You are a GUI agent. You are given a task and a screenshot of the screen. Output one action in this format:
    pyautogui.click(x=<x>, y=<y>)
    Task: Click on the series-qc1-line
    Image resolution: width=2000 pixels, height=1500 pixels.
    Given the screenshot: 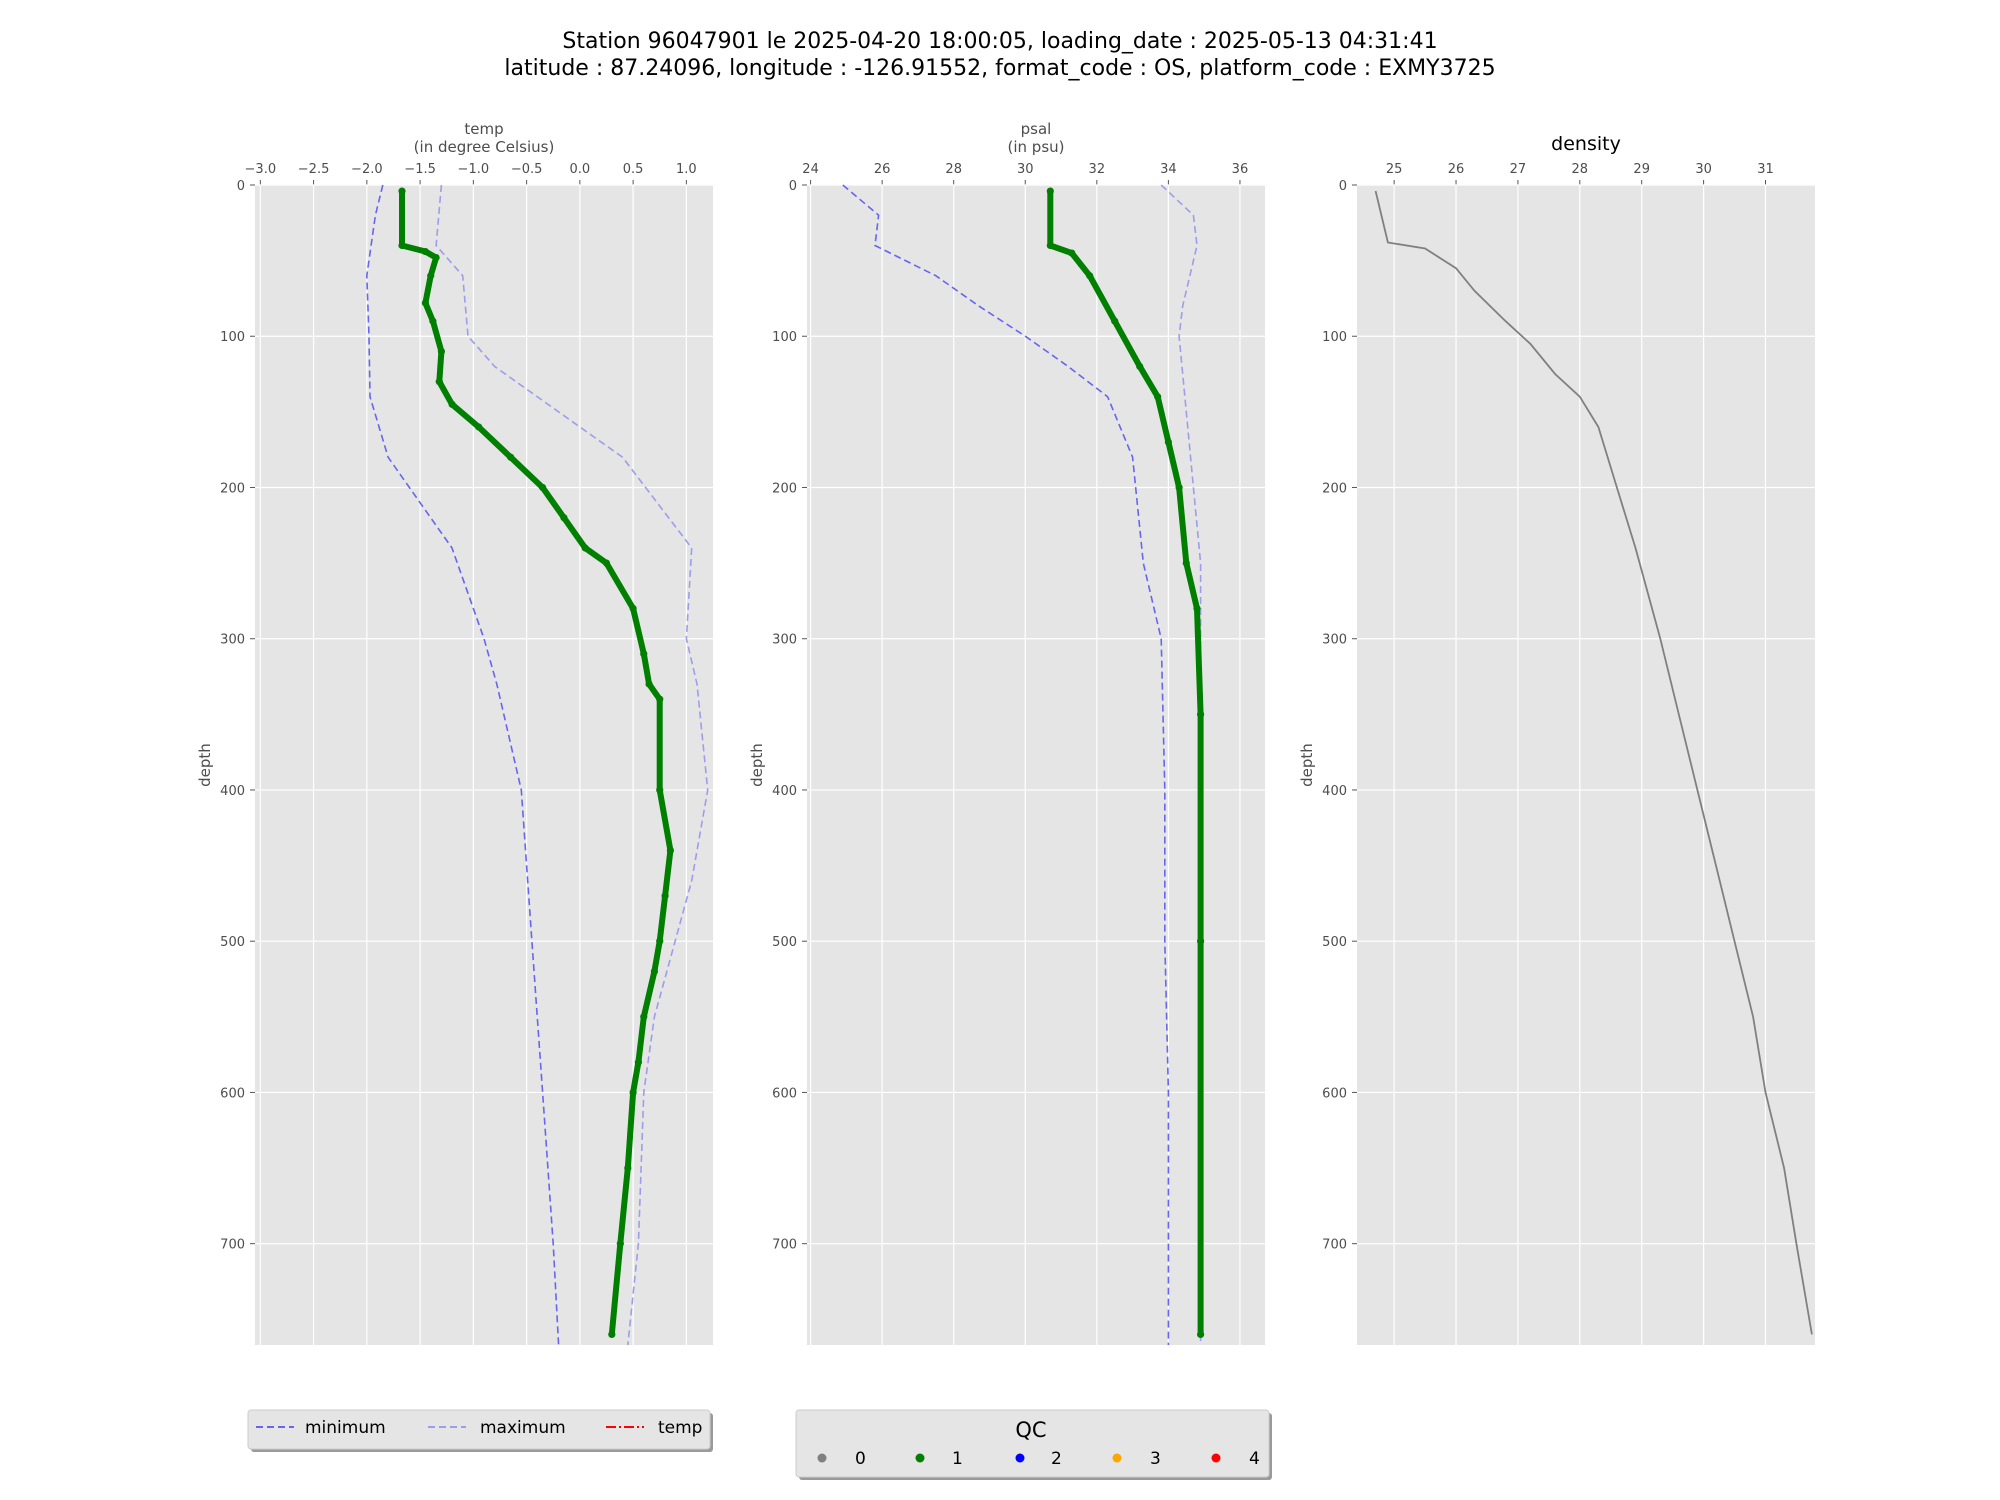 What is the action you would take?
    pyautogui.click(x=1125, y=763)
    